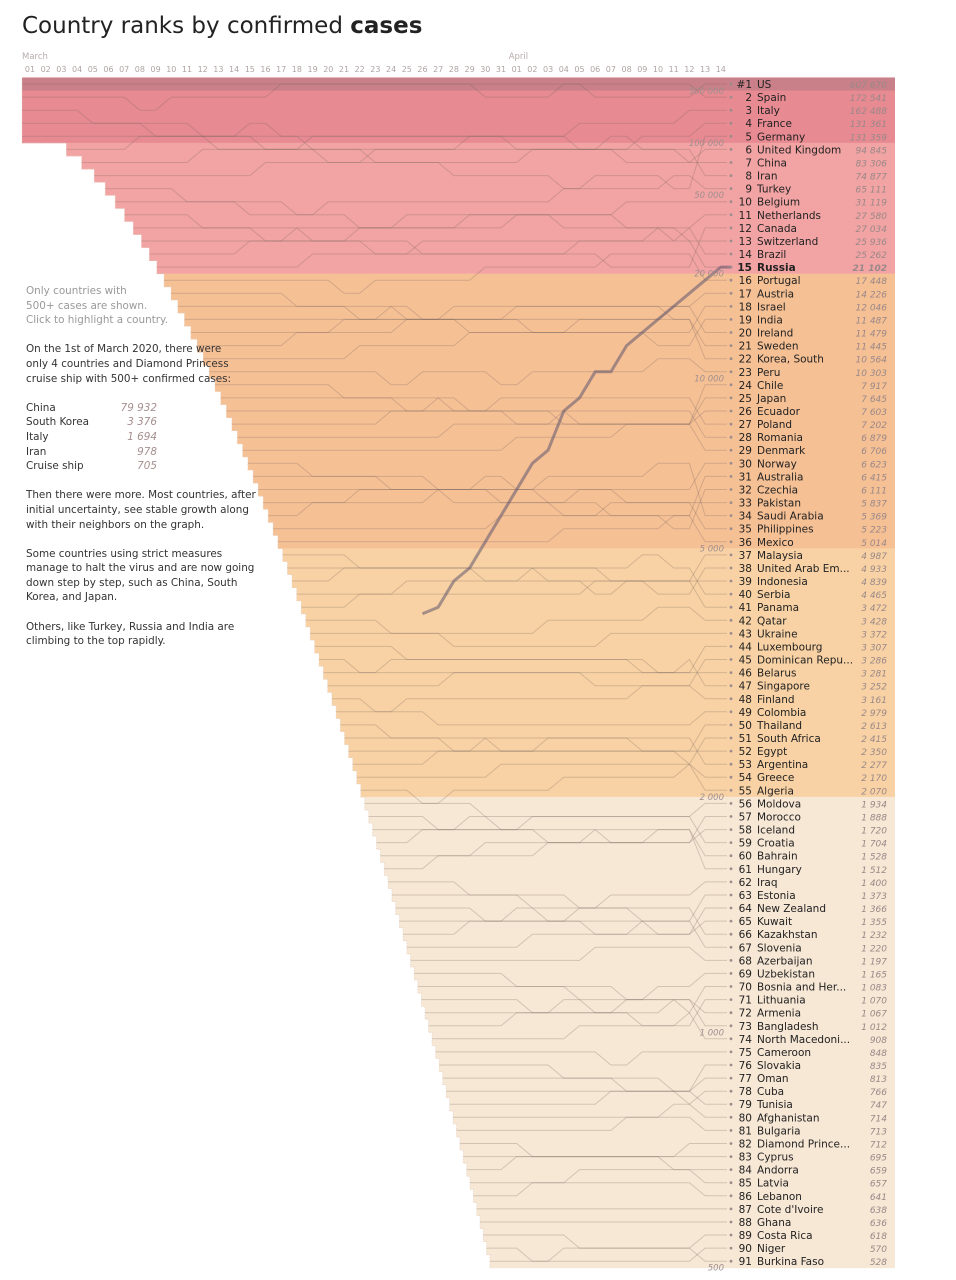 This screenshot has width=956, height=1280. Describe the element at coordinates (779, 1131) in the screenshot. I see `country-name: Bulgaria` at that location.